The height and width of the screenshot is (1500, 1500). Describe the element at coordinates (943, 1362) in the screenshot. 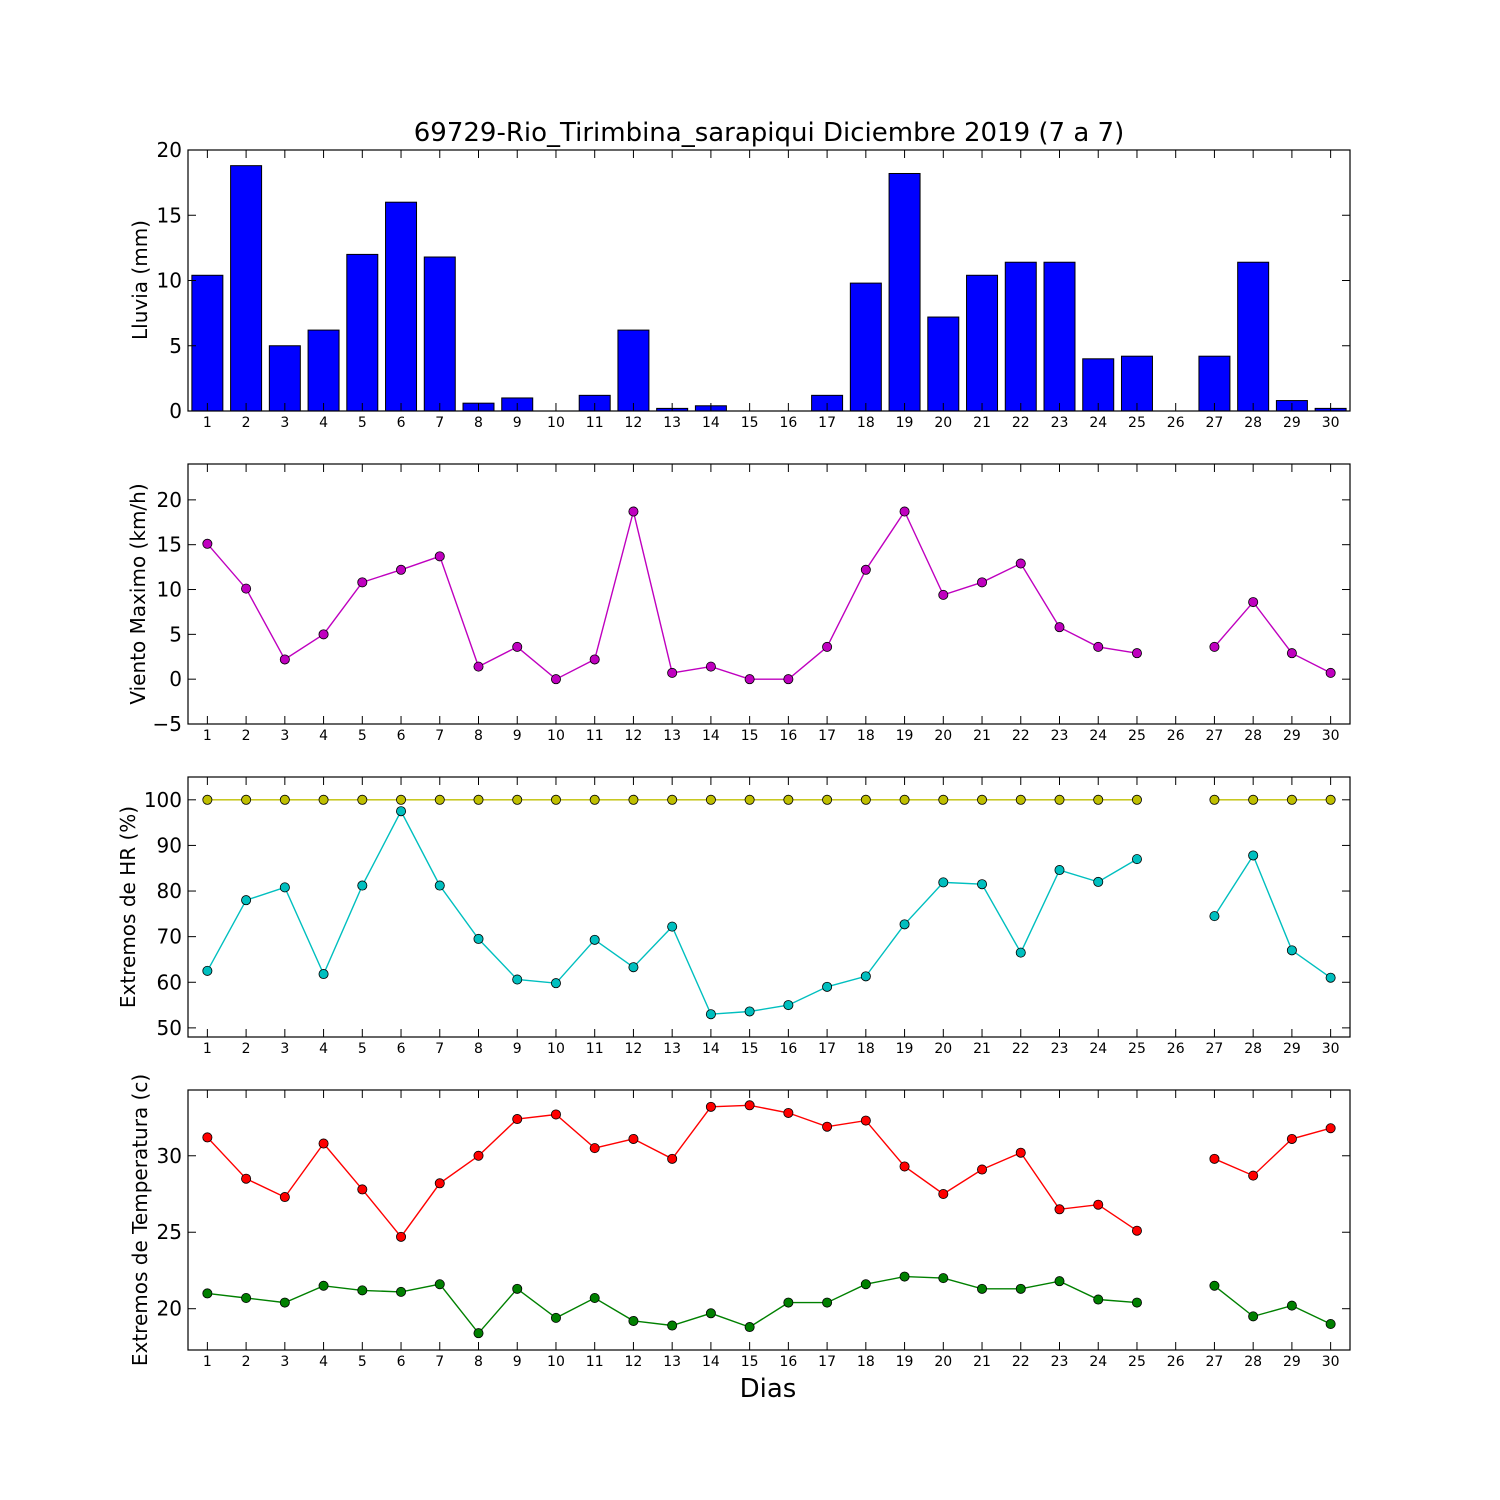

I see `x-tick-label: 20` at that location.